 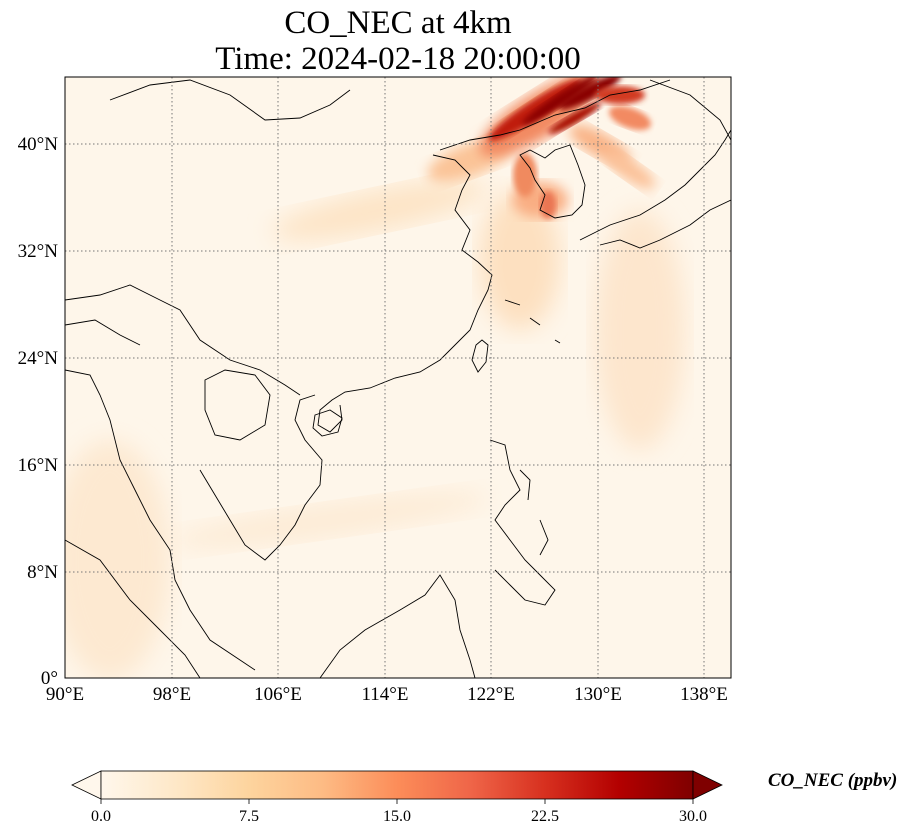 What do you see at coordinates (38, 411) in the screenshot?
I see `y-axis-ticks: 0° 8°N 16°N 24°N 32°N 40°N` at bounding box center [38, 411].